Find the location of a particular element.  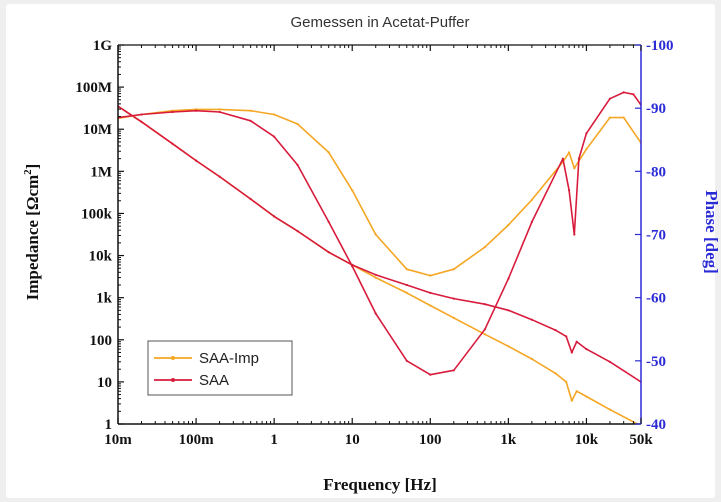

legend-label: SAA-Imp is located at coordinates (229, 358).